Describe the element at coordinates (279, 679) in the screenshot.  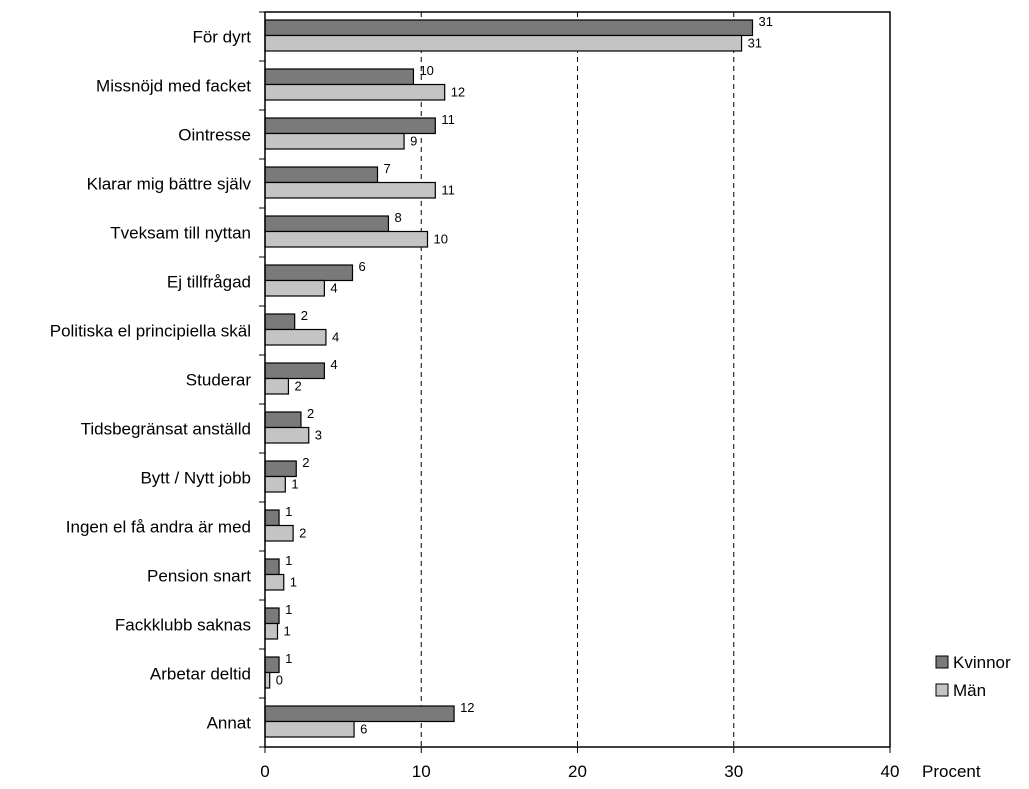
I see `value-label: 0` at that location.